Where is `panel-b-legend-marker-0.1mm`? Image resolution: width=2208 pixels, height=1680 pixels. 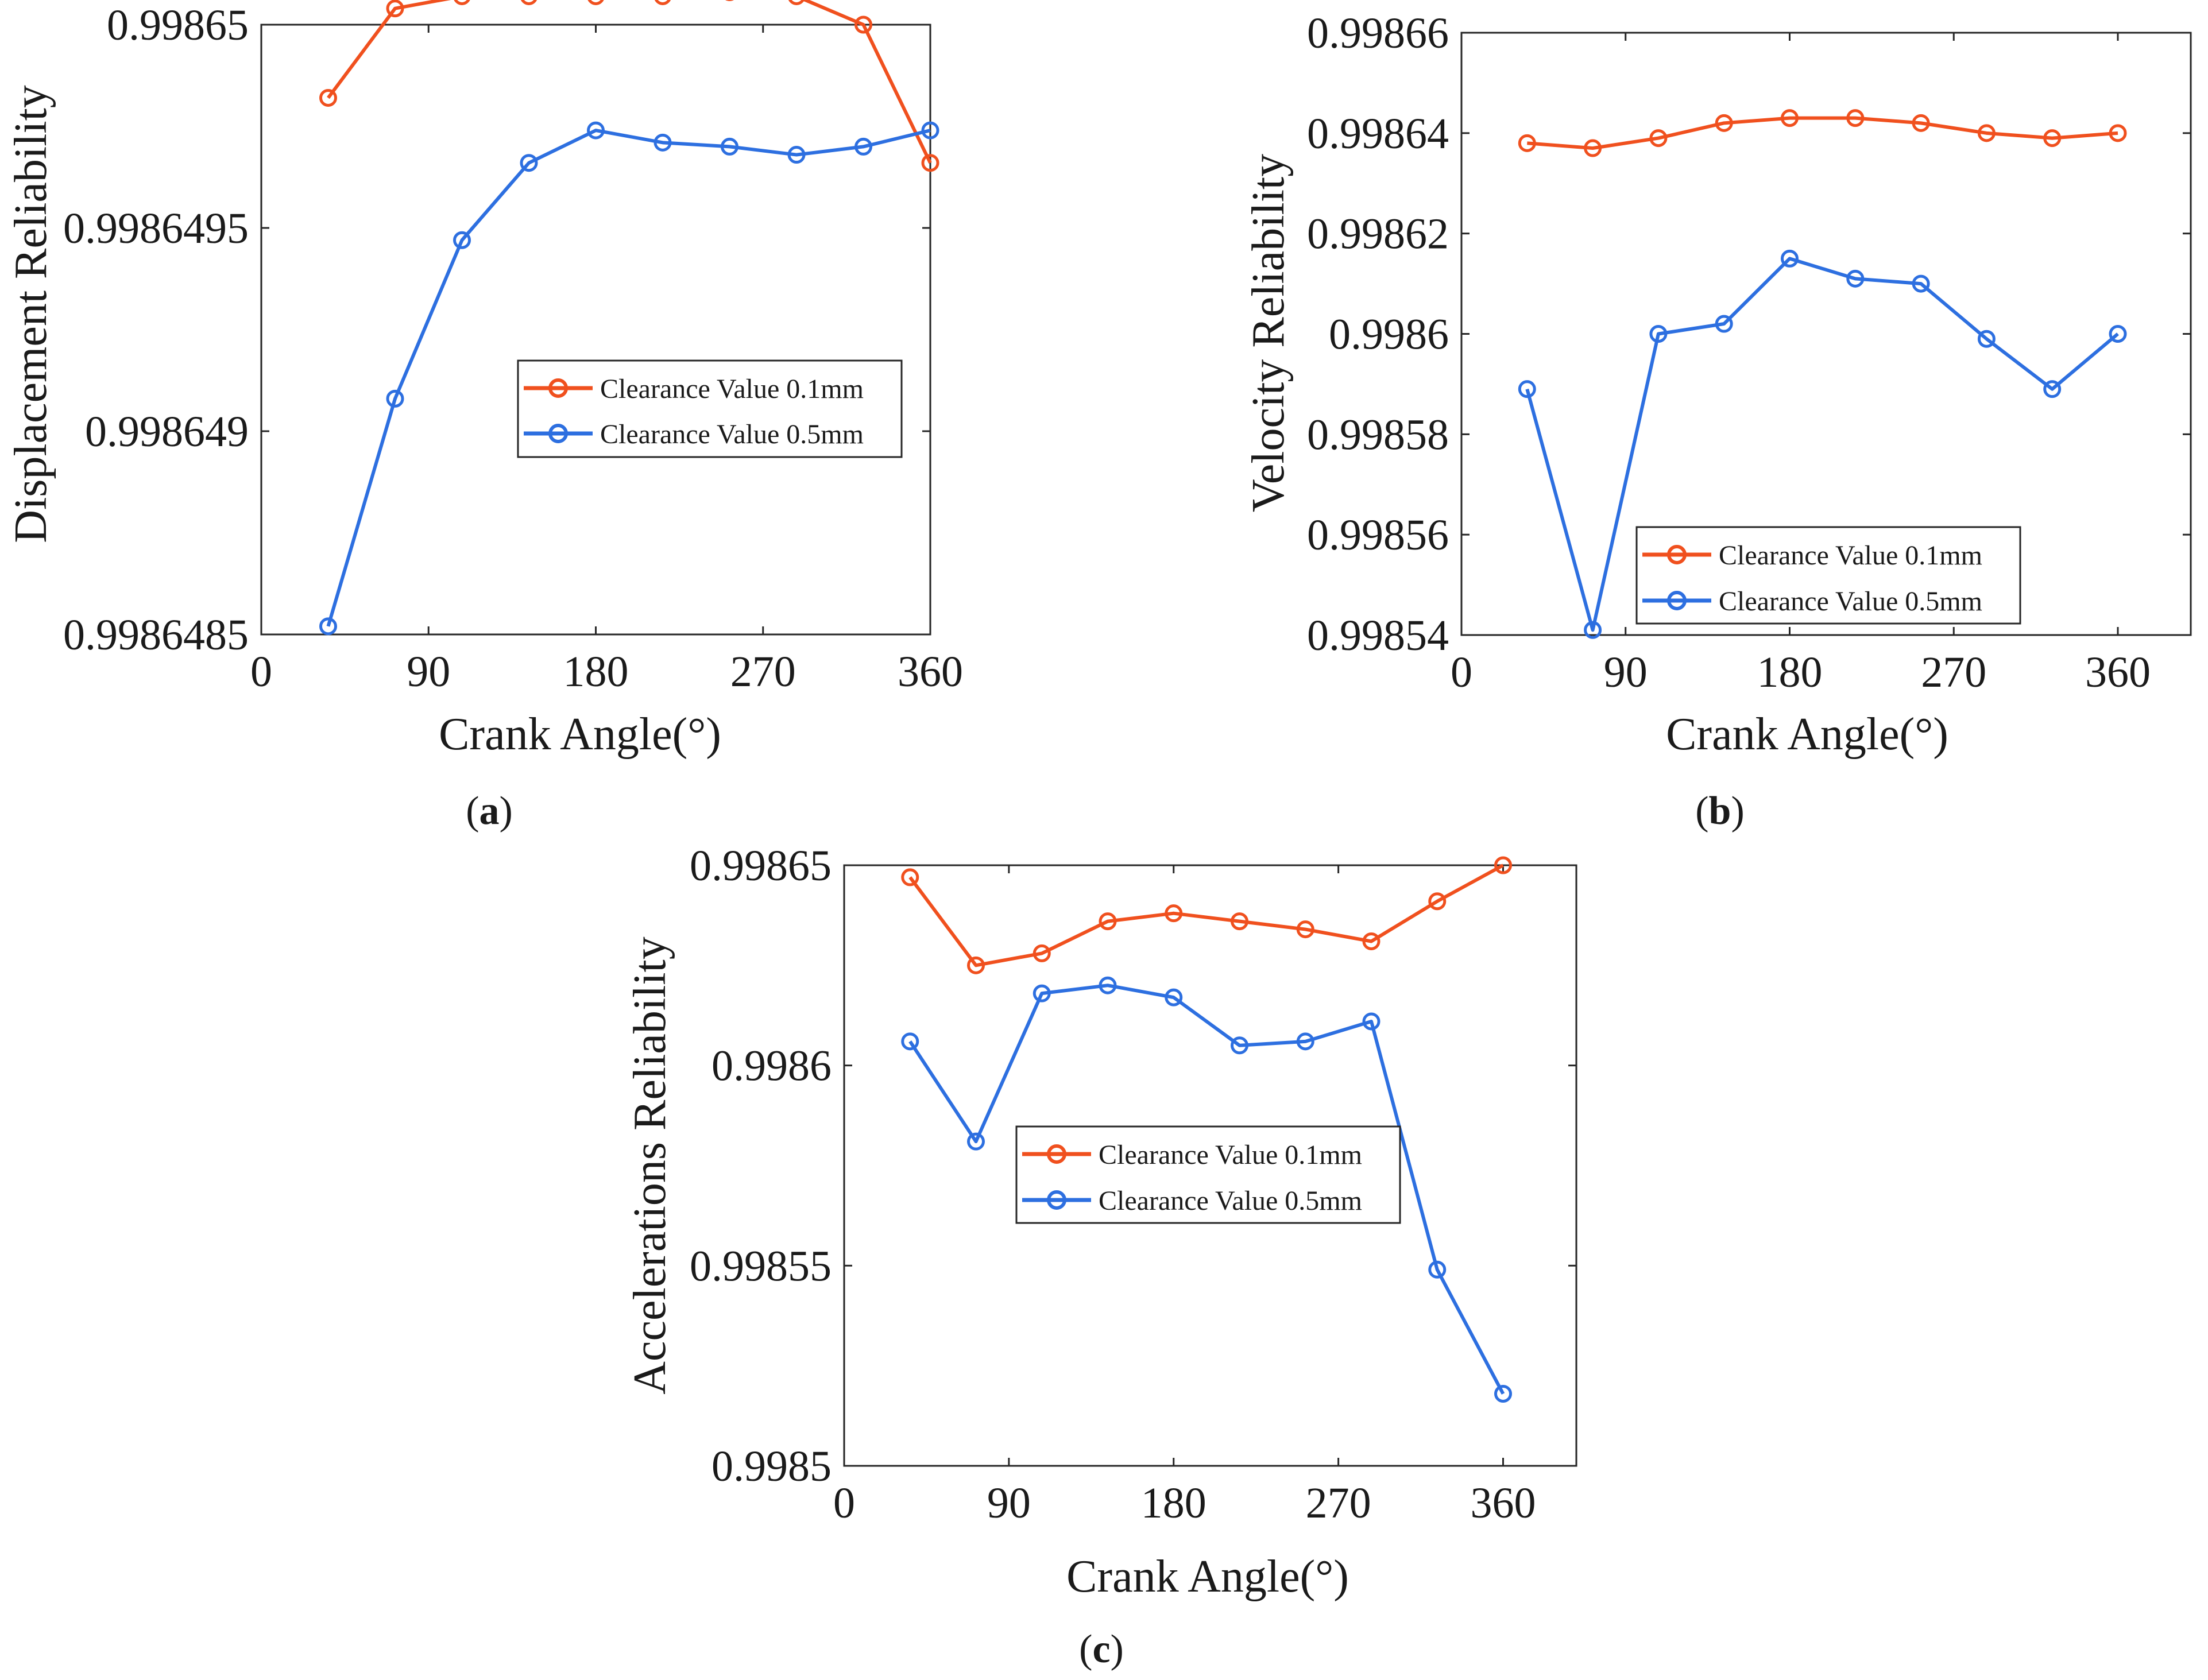
panel-b-legend-marker-0.1mm is located at coordinates (1677, 554).